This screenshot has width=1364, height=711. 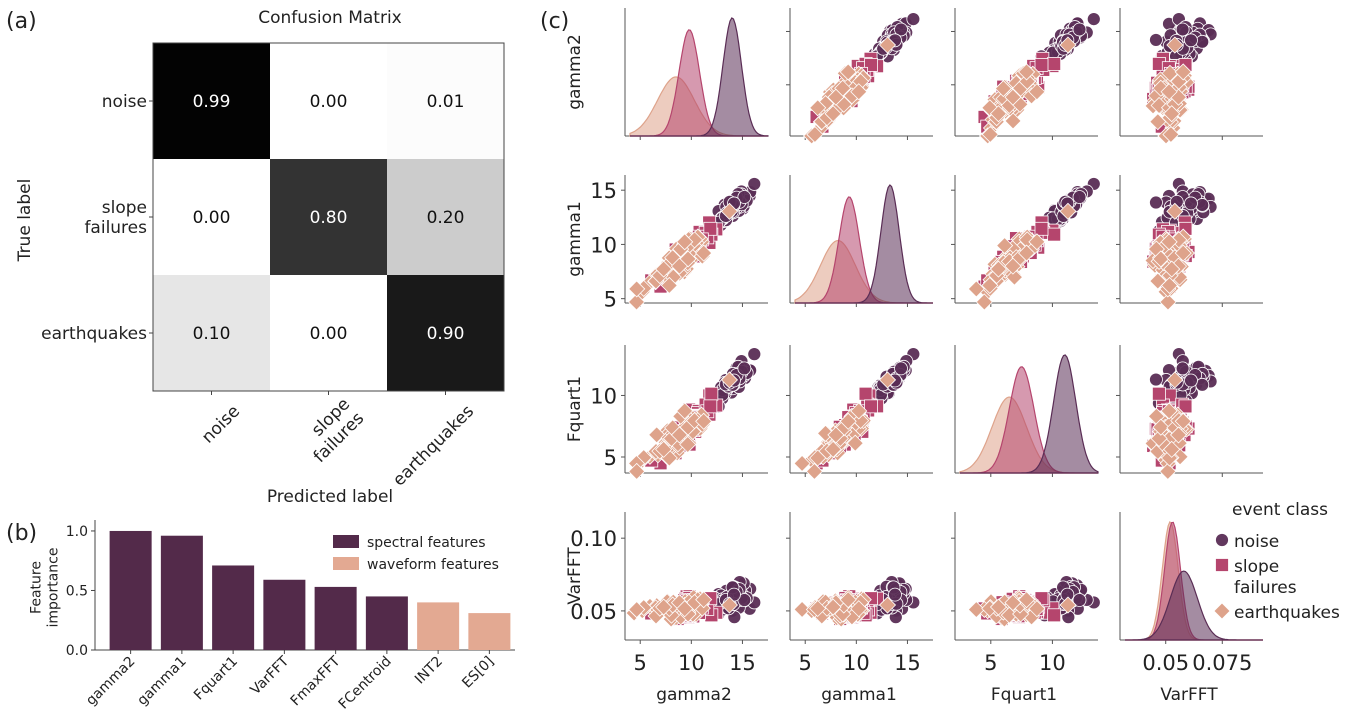 I want to click on pair-y-label-VarFFT: VarFFT, so click(x=575, y=576).